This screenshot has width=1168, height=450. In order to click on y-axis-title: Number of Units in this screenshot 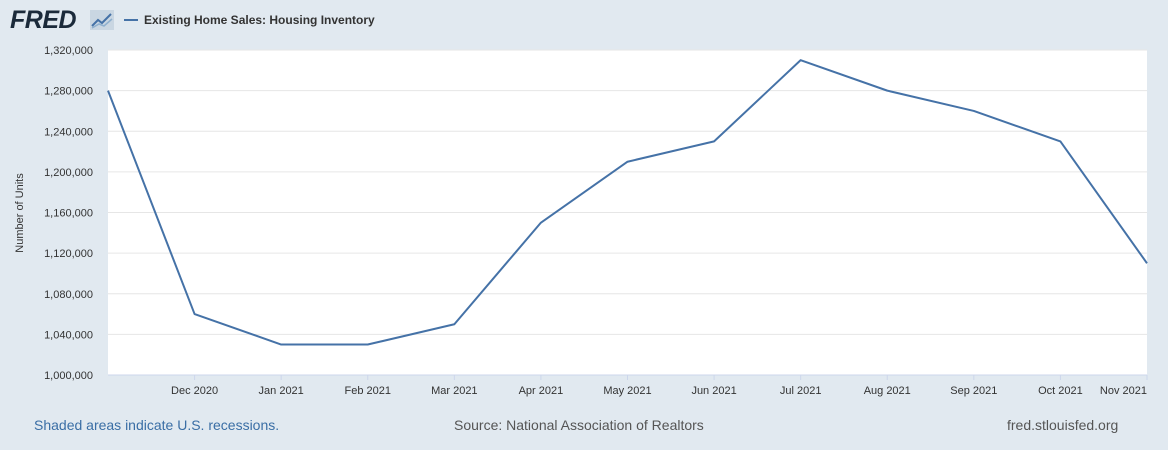, I will do `click(20, 213)`.